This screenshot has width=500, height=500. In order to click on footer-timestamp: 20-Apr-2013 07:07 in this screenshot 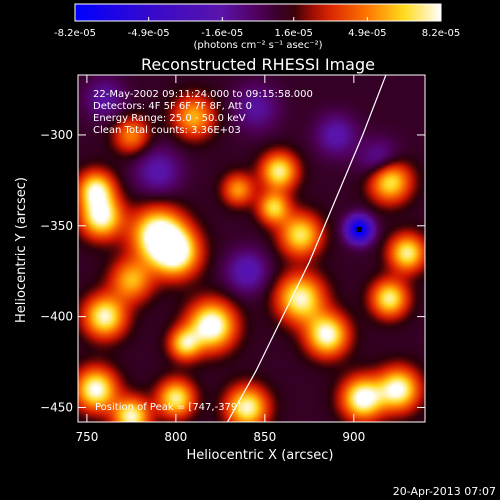, I will do `click(444, 491)`.